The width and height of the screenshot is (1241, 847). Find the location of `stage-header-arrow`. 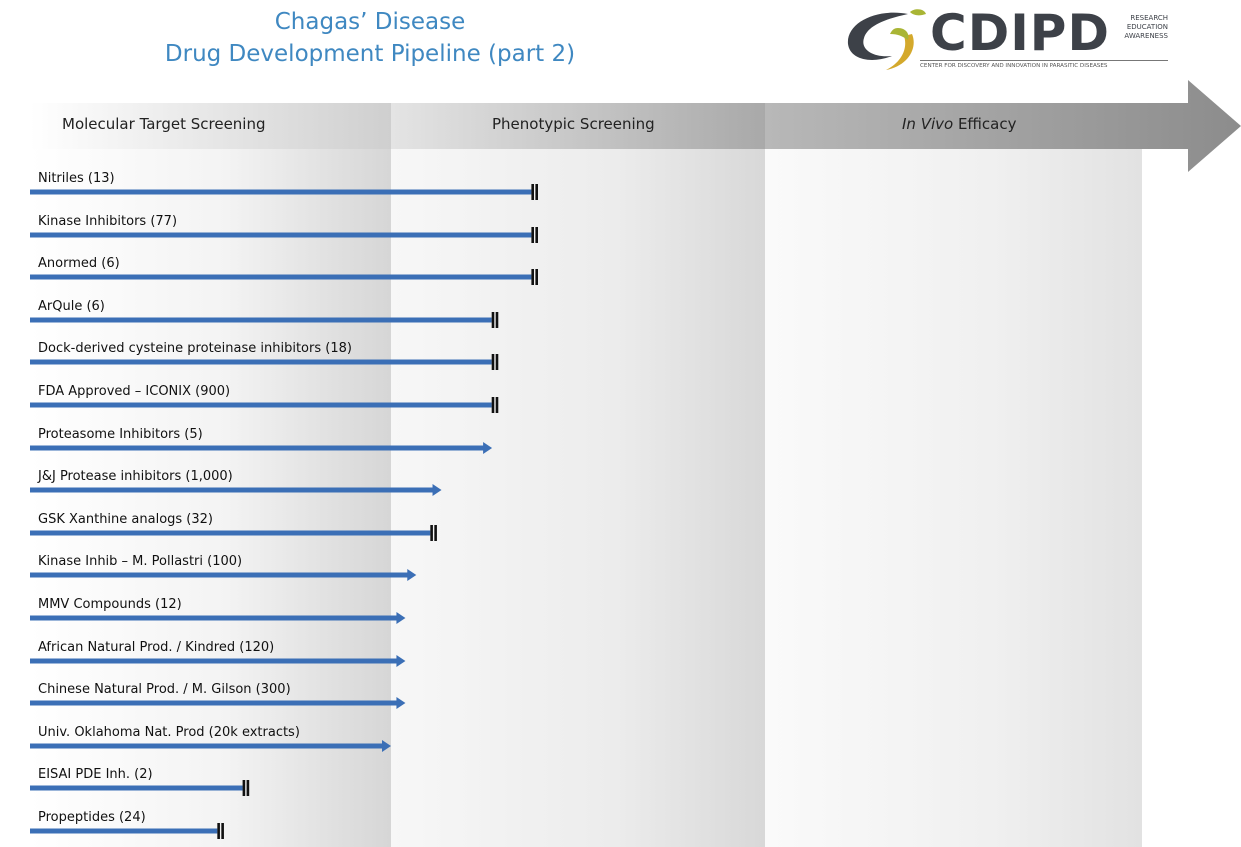

stage-header-arrow is located at coordinates (635, 126).